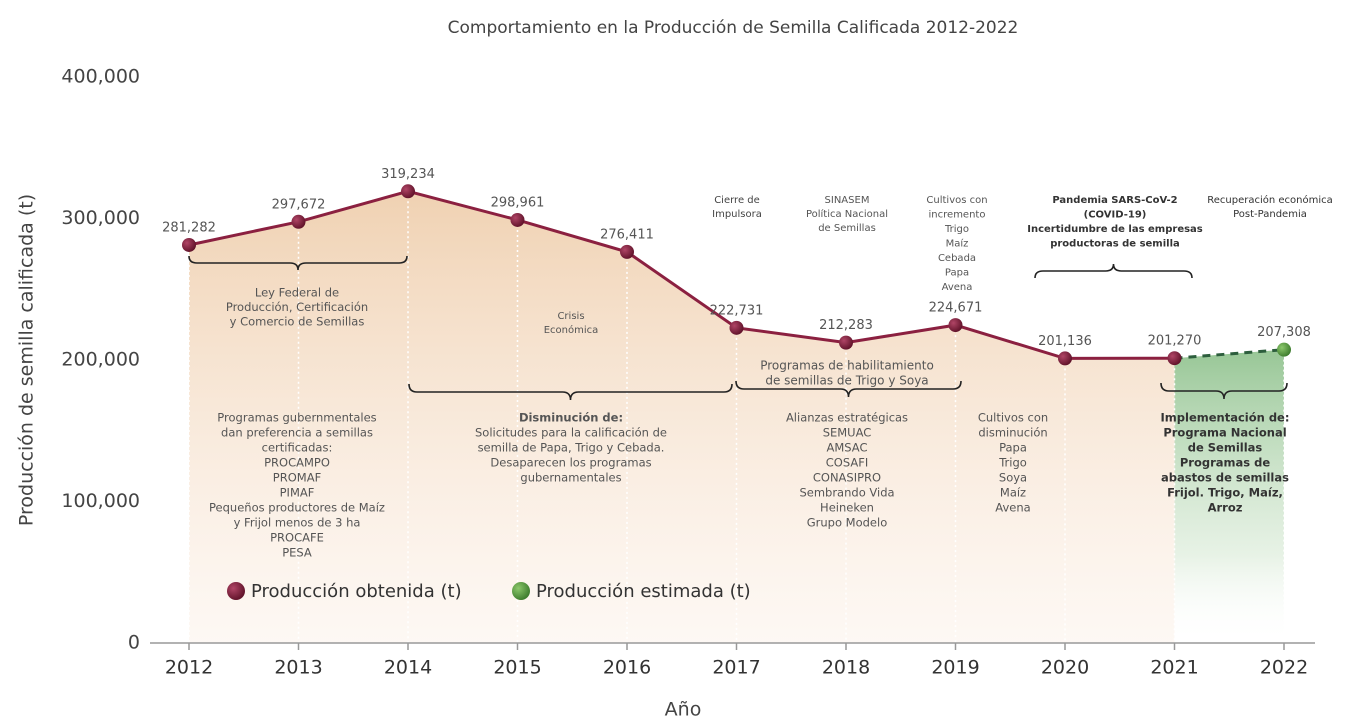 The width and height of the screenshot is (1358, 719). What do you see at coordinates (956, 308) in the screenshot?
I see `value-label: 224,671` at bounding box center [956, 308].